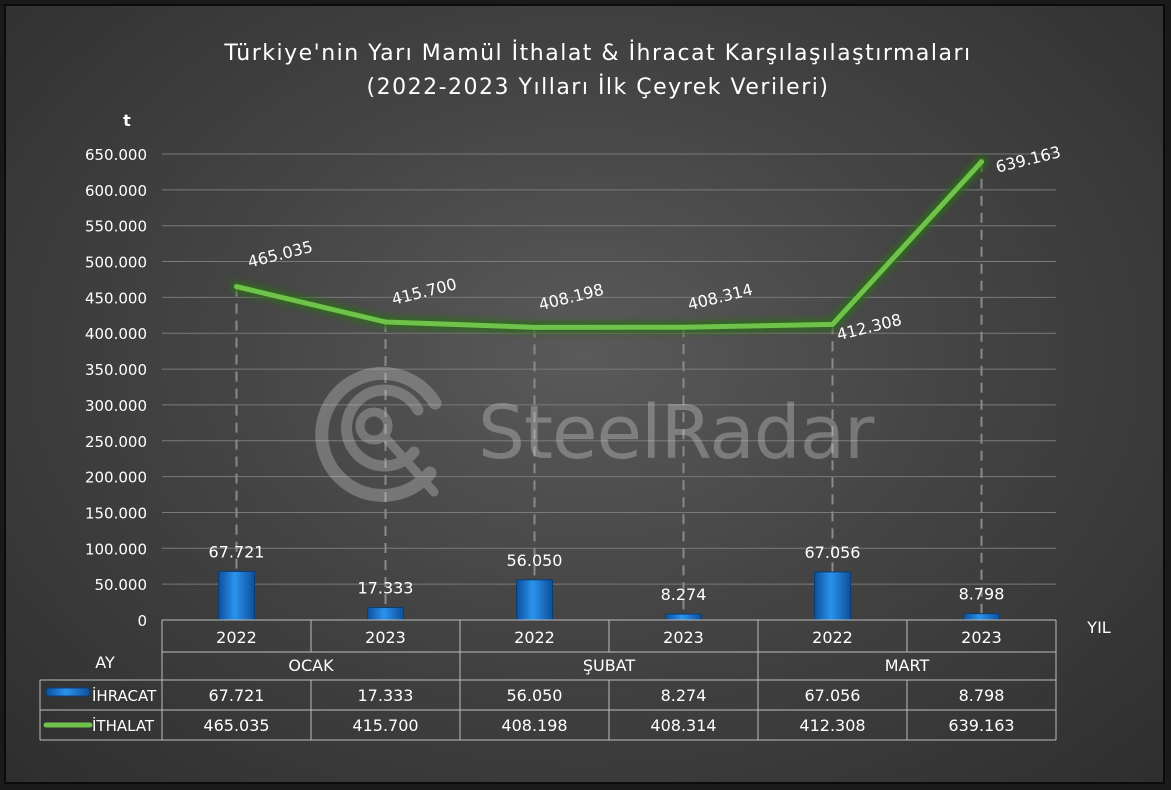 The image size is (1171, 790). I want to click on export-data-label: 56.050, so click(535, 560).